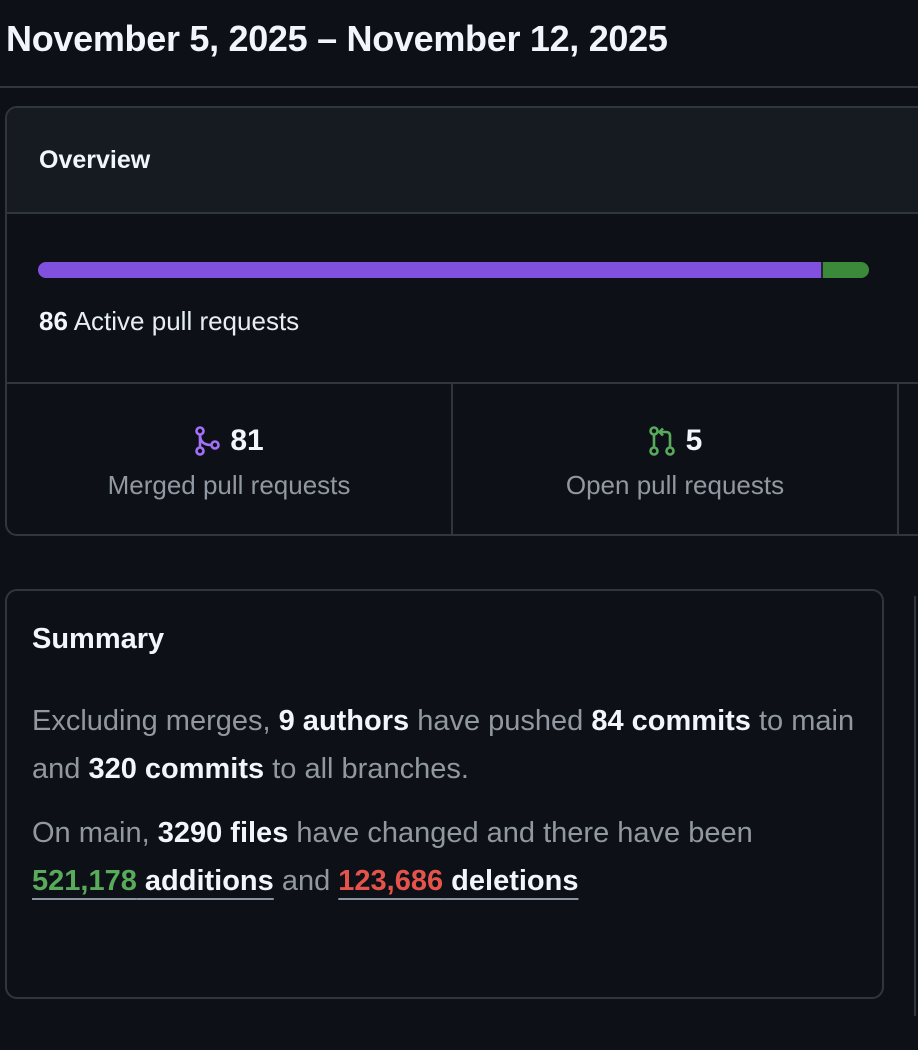  What do you see at coordinates (247, 440) in the screenshot?
I see `merged-count: 81` at bounding box center [247, 440].